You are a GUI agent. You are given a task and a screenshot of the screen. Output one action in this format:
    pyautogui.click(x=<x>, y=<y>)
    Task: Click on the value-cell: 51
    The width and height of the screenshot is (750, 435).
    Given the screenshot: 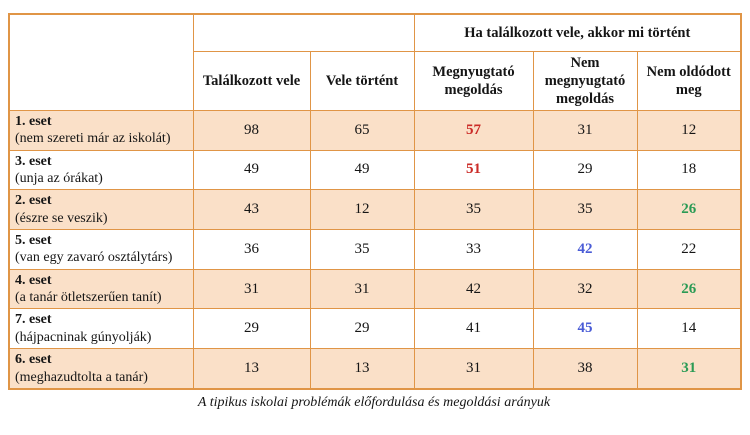 What is the action you would take?
    pyautogui.click(x=473, y=170)
    